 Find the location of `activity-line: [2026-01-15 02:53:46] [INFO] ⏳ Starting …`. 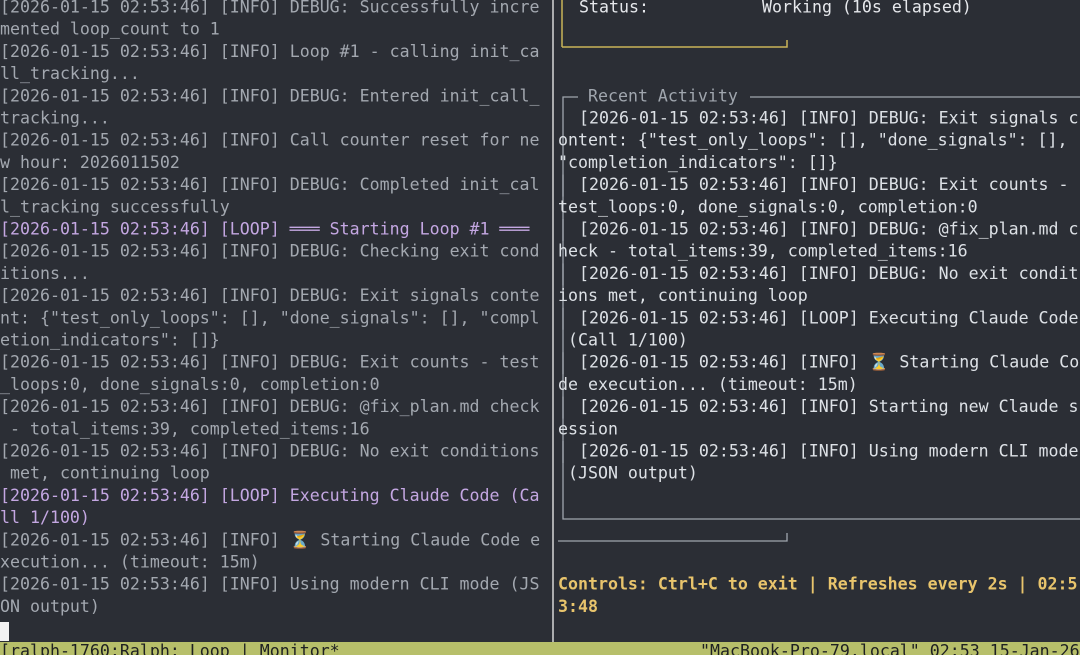

activity-line: [2026-01-15 02:53:46] [INFO] ⏳ Starting … is located at coordinates (829, 362).